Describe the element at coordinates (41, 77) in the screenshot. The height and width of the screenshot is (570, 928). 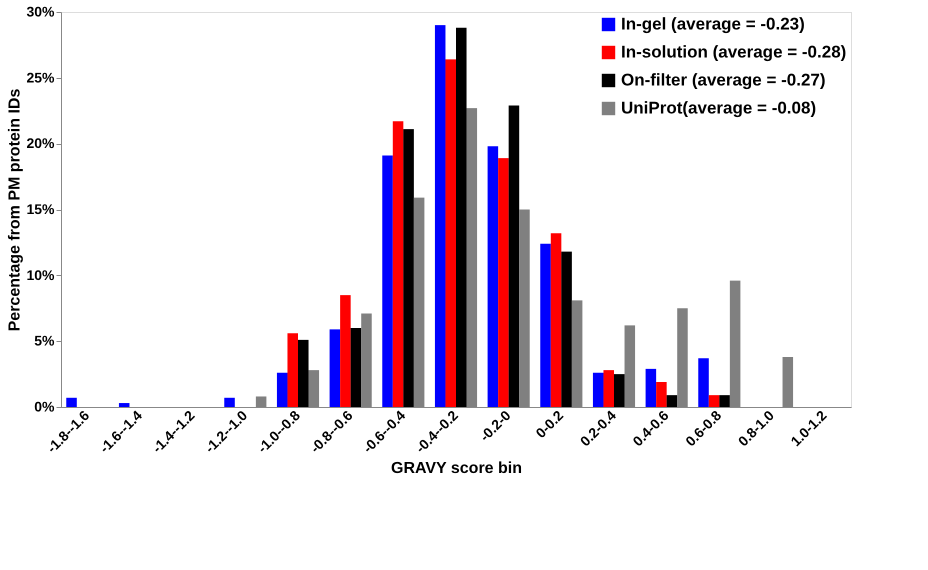
I see `y-tick-label: 25%` at that location.